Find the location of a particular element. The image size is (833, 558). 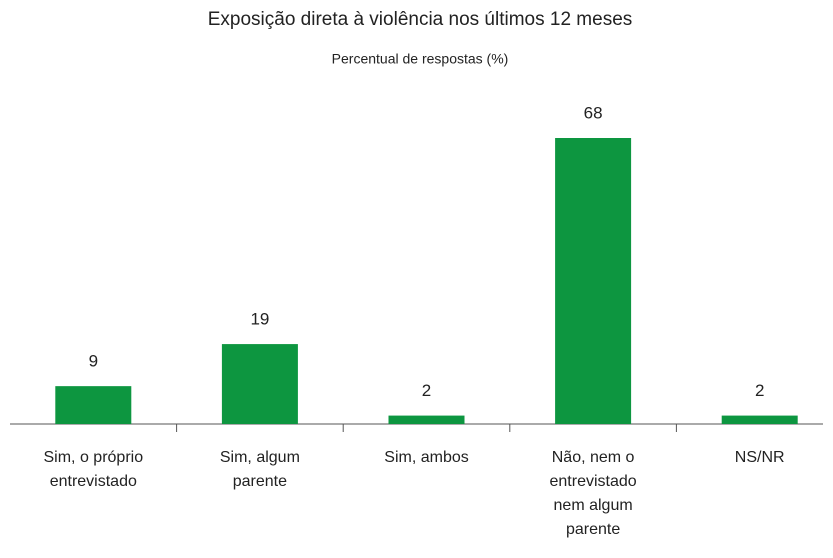

x-tick-label: Sim, ambos is located at coordinates (426, 457).